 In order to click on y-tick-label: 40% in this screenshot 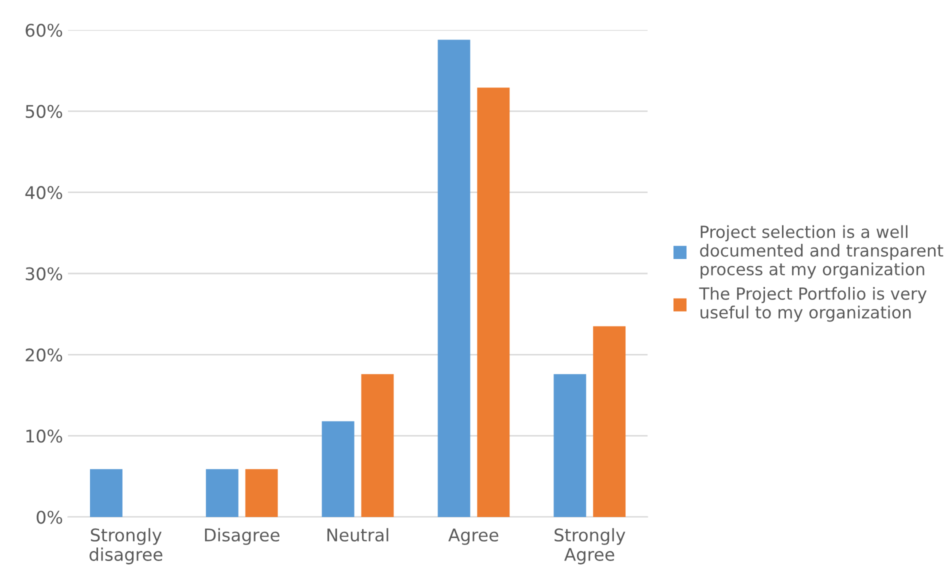, I will do `click(43, 193)`.